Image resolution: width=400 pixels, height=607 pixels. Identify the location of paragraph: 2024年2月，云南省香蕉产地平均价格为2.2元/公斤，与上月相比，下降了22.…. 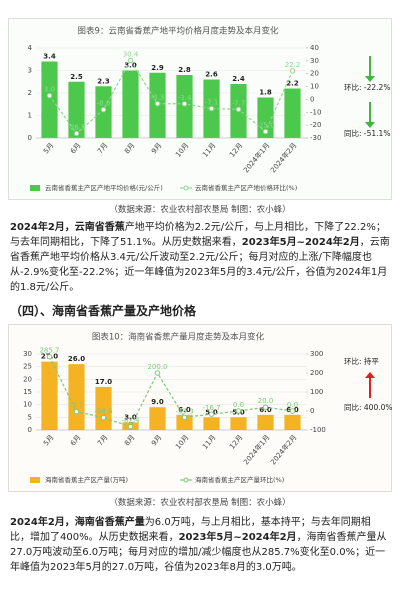
(200, 257).